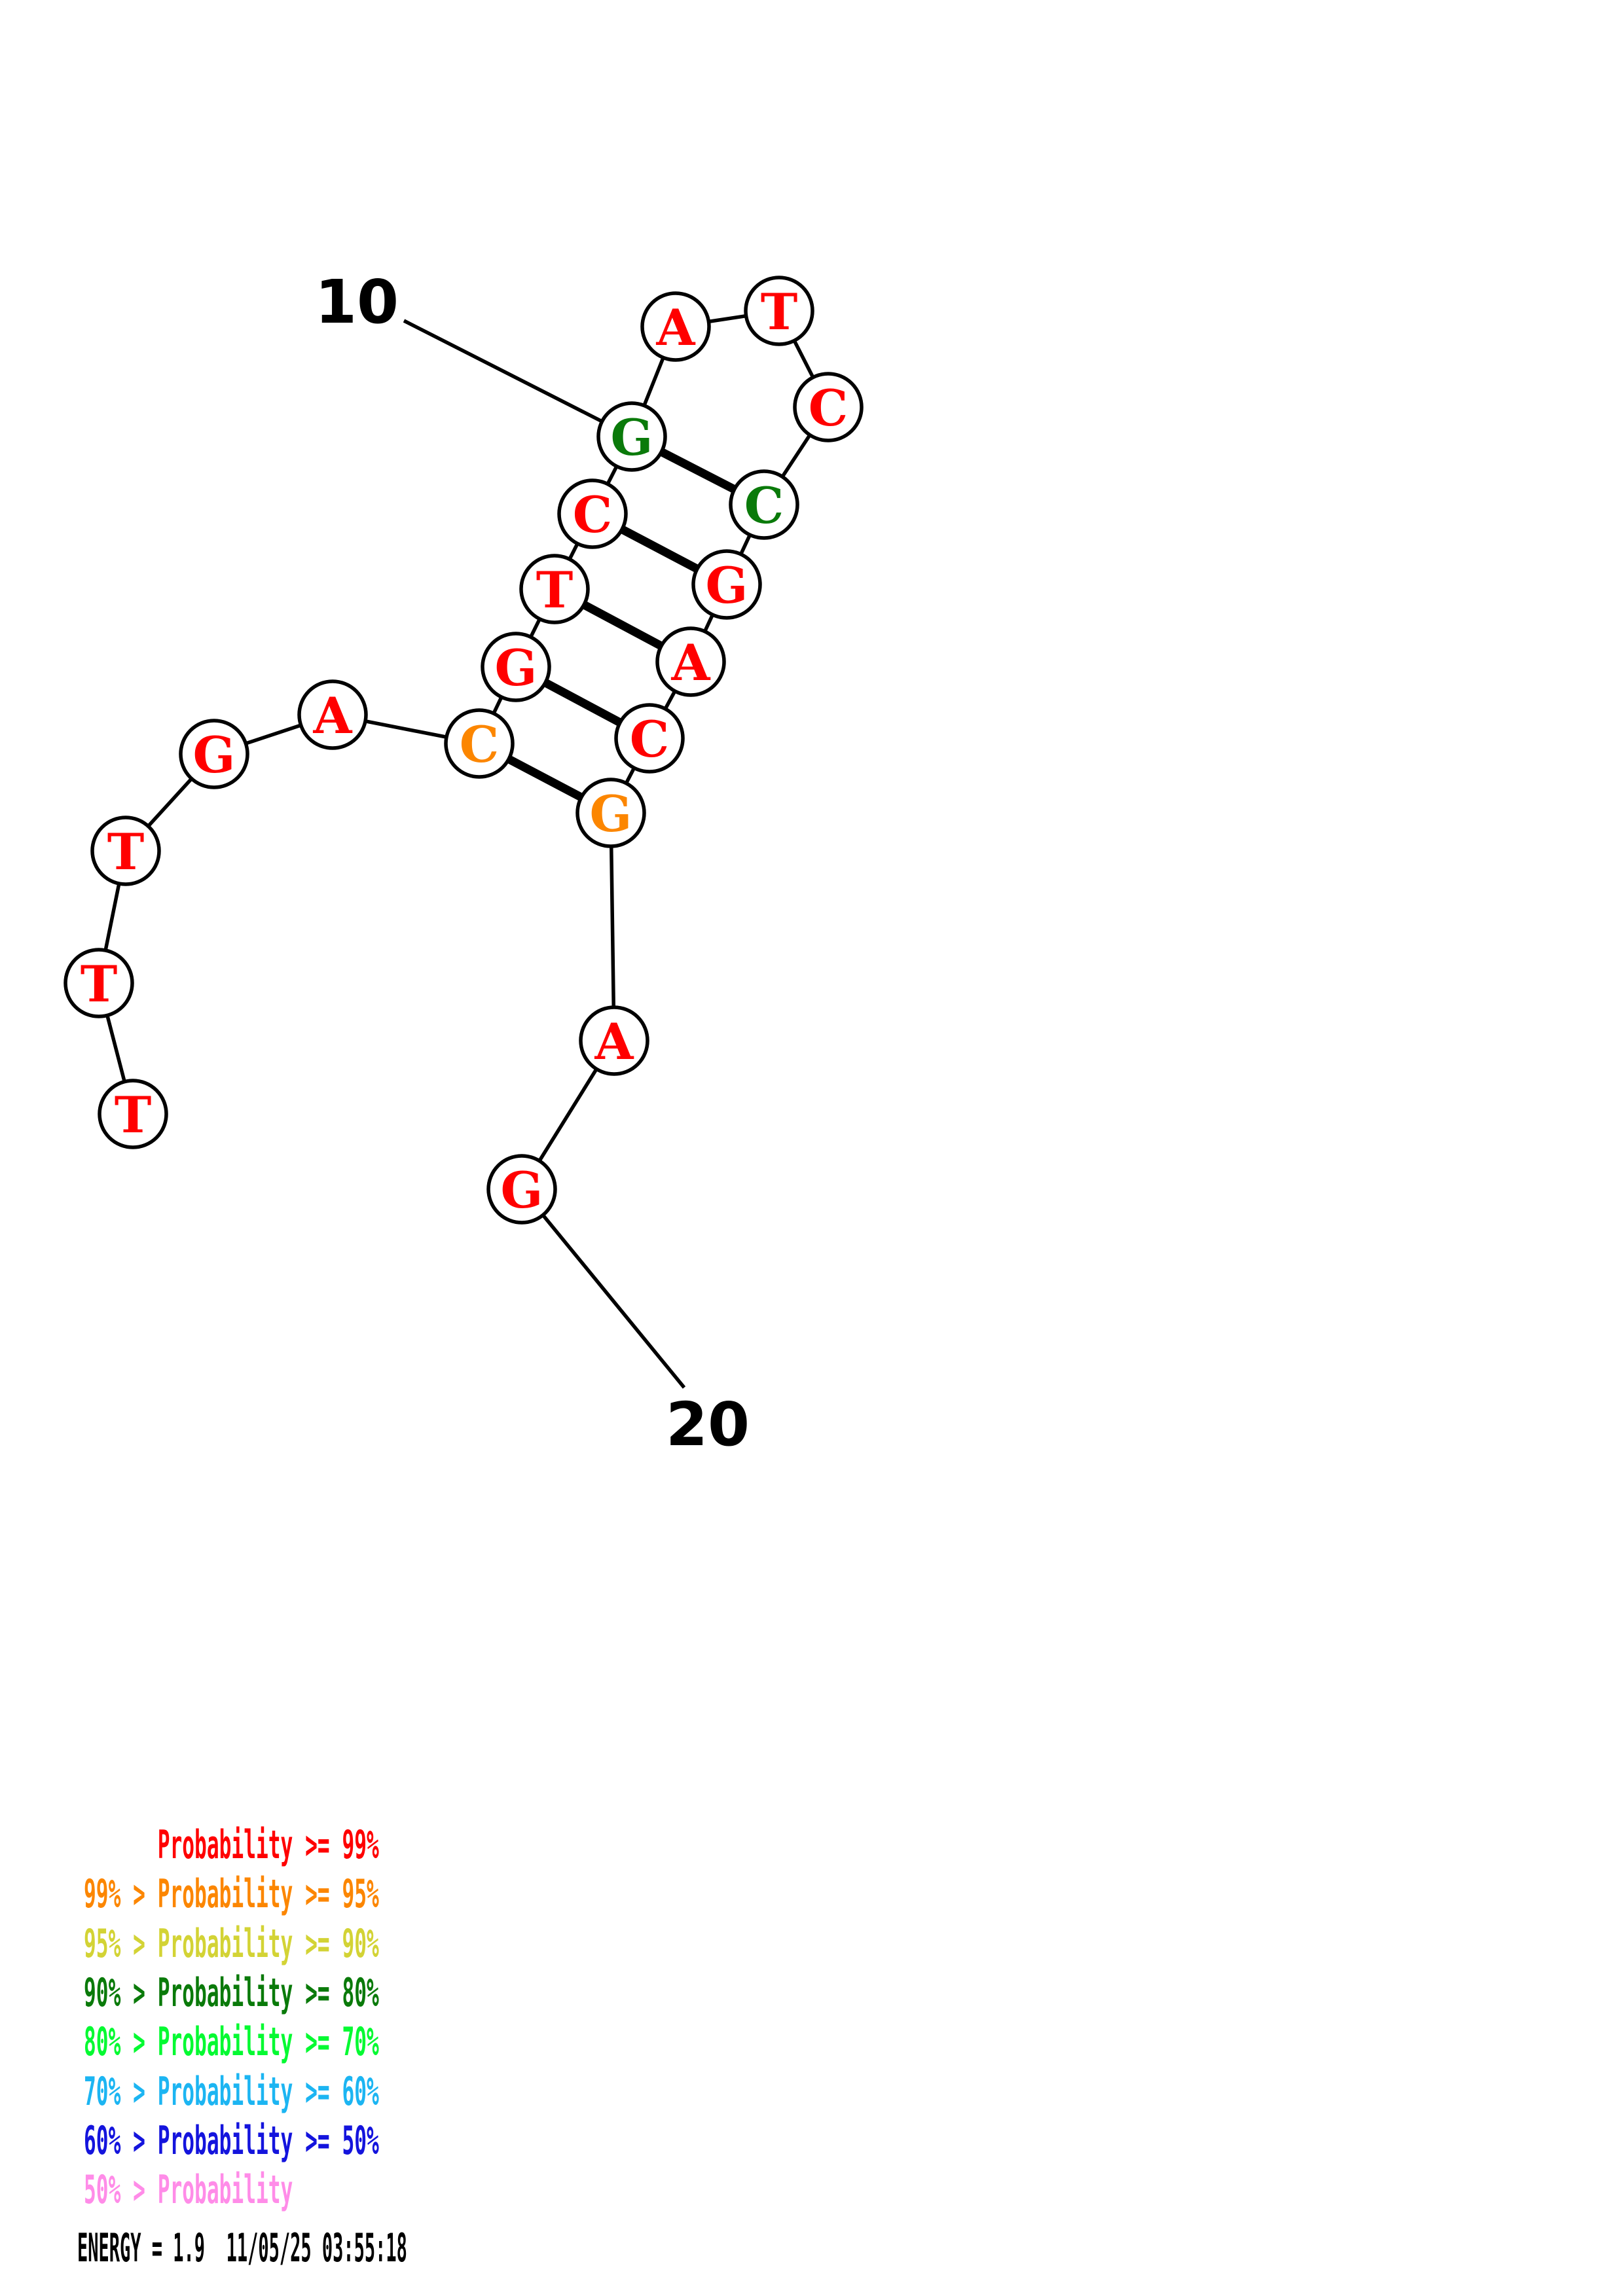 The width and height of the screenshot is (1623, 2296). Describe the element at coordinates (231, 1993) in the screenshot. I see `legend-row: 90% > Probability >= 80%` at that location.